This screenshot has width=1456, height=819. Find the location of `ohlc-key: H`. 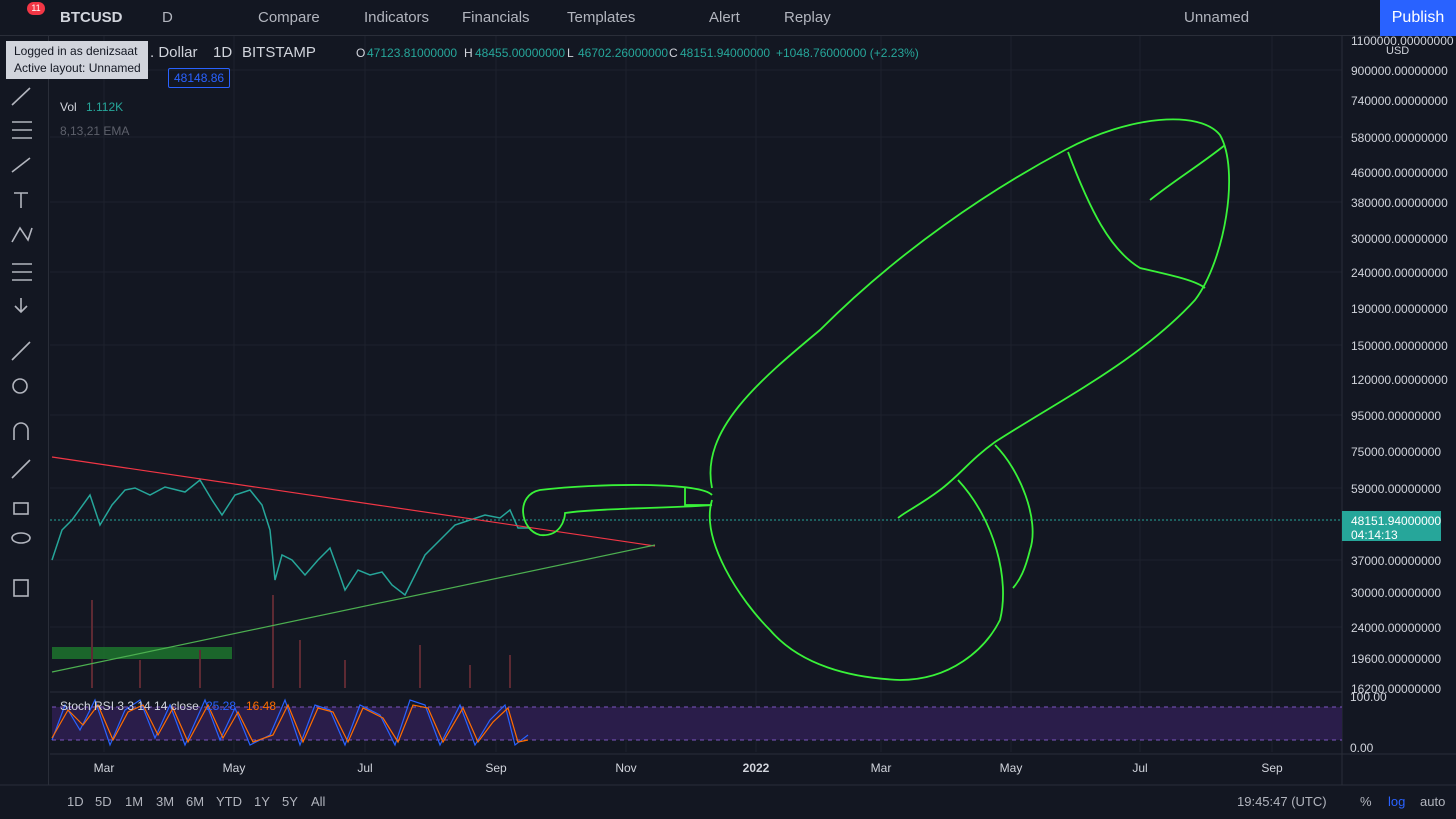

ohlc-key: H is located at coordinates (468, 53).